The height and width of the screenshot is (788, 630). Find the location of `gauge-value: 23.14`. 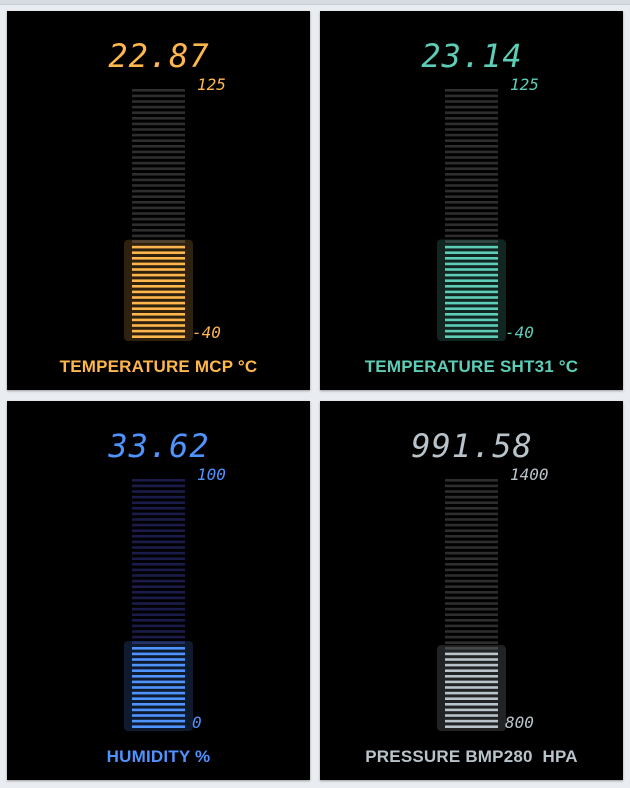

gauge-value: 23.14 is located at coordinates (471, 56).